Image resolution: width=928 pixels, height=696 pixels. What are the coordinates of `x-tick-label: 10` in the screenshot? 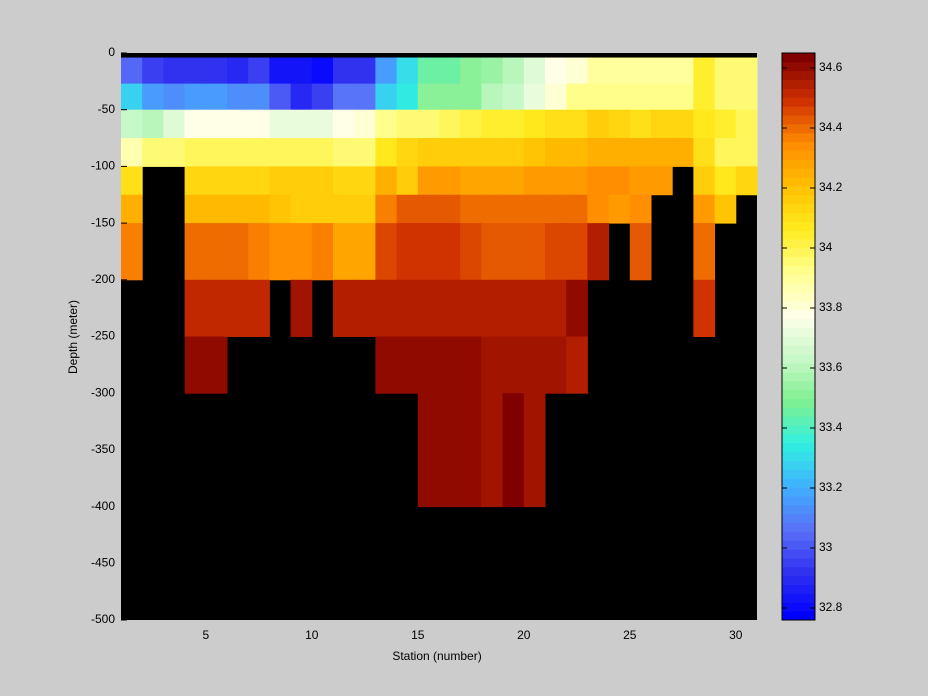 It's located at (312, 635).